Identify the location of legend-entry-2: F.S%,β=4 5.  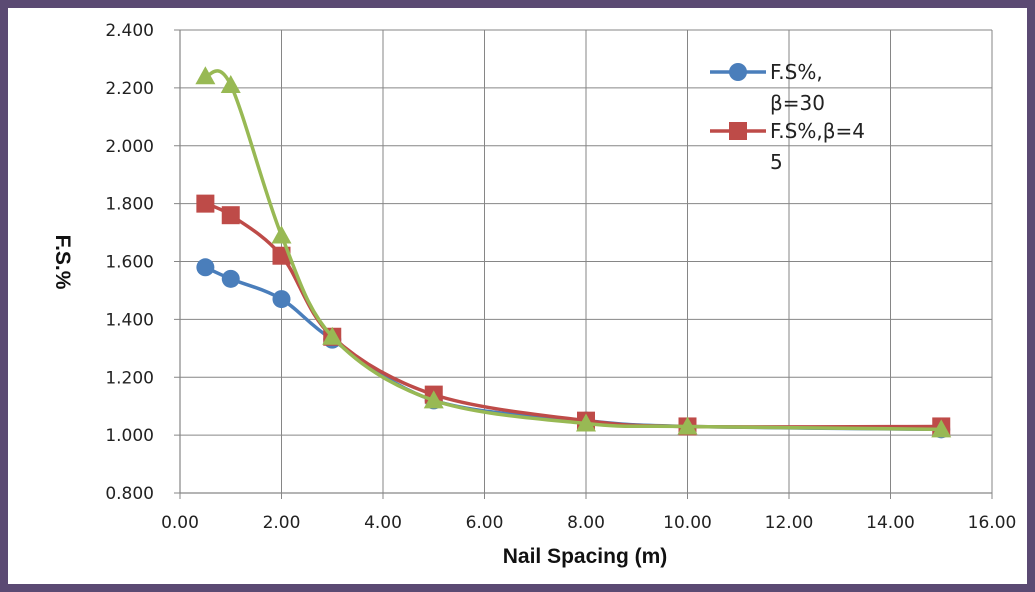
(787, 146).